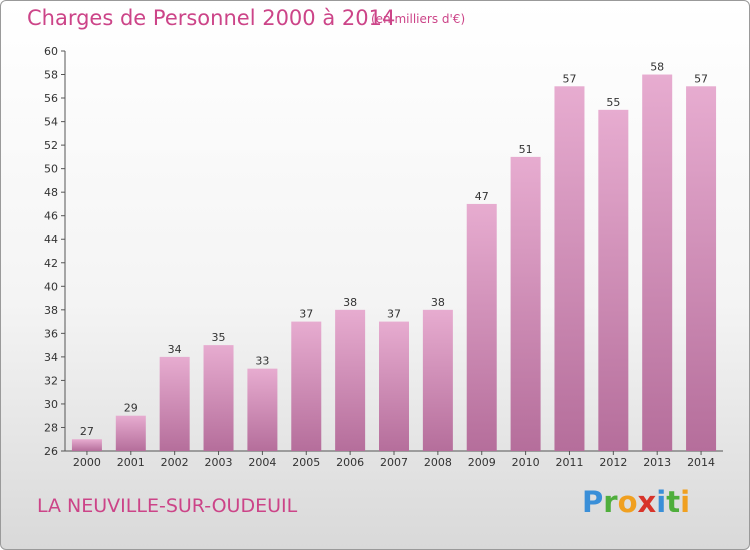 This screenshot has height=550, width=750. I want to click on data-label: 29, so click(131, 408).